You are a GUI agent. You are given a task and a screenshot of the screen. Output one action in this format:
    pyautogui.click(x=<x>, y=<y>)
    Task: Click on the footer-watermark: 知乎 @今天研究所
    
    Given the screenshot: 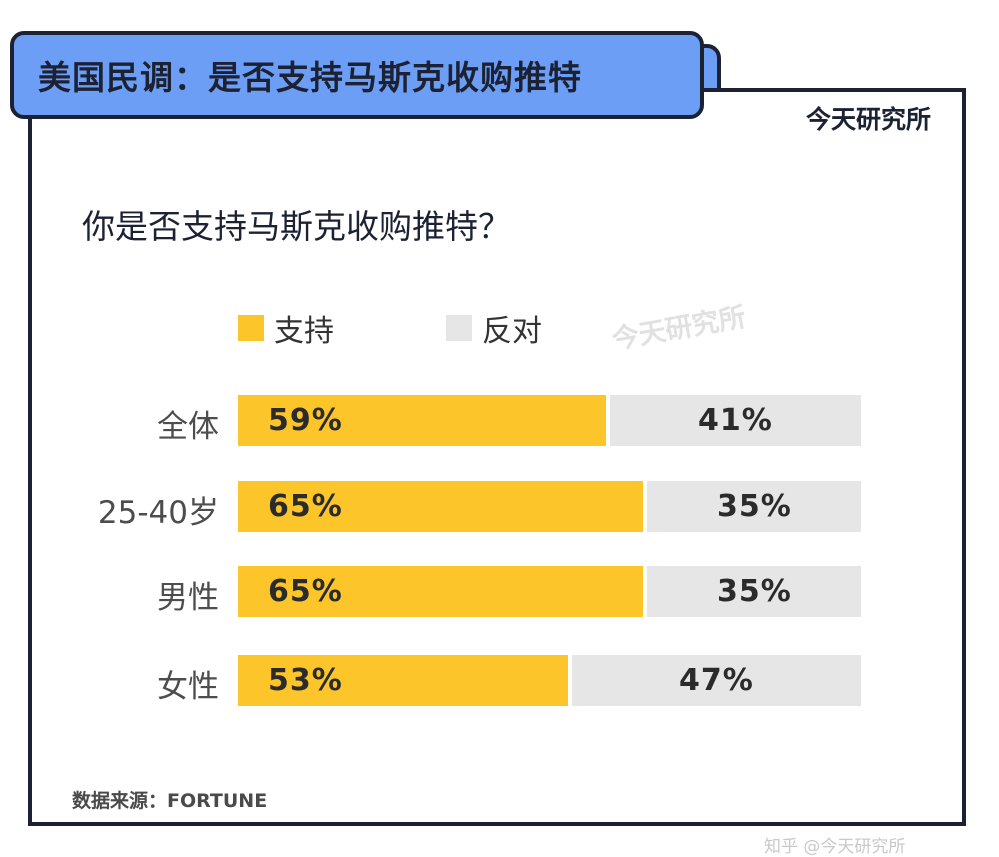 What is the action you would take?
    pyautogui.click(x=835, y=847)
    